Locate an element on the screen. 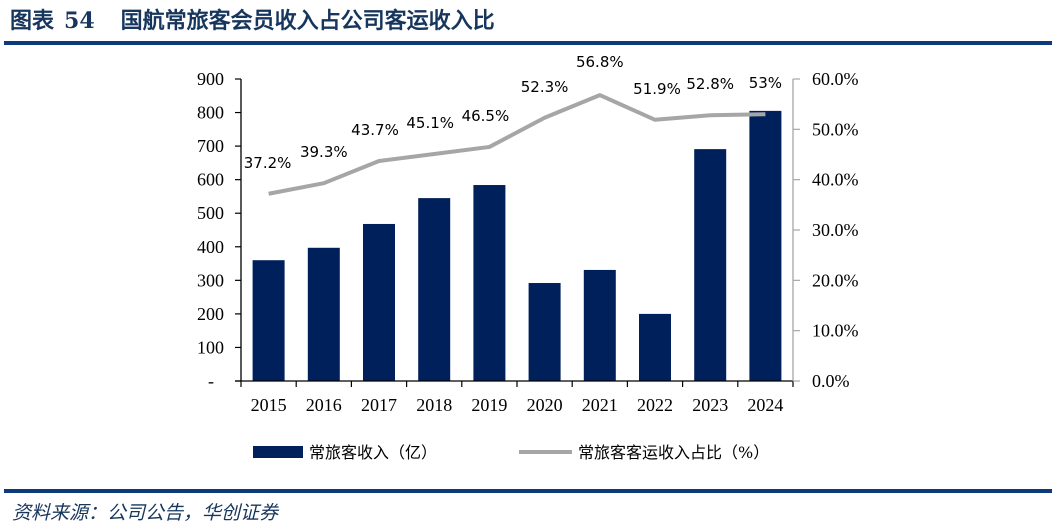 Image resolution: width=1056 pixels, height=528 pixels. x-tick-label: 2021 is located at coordinates (600, 405).